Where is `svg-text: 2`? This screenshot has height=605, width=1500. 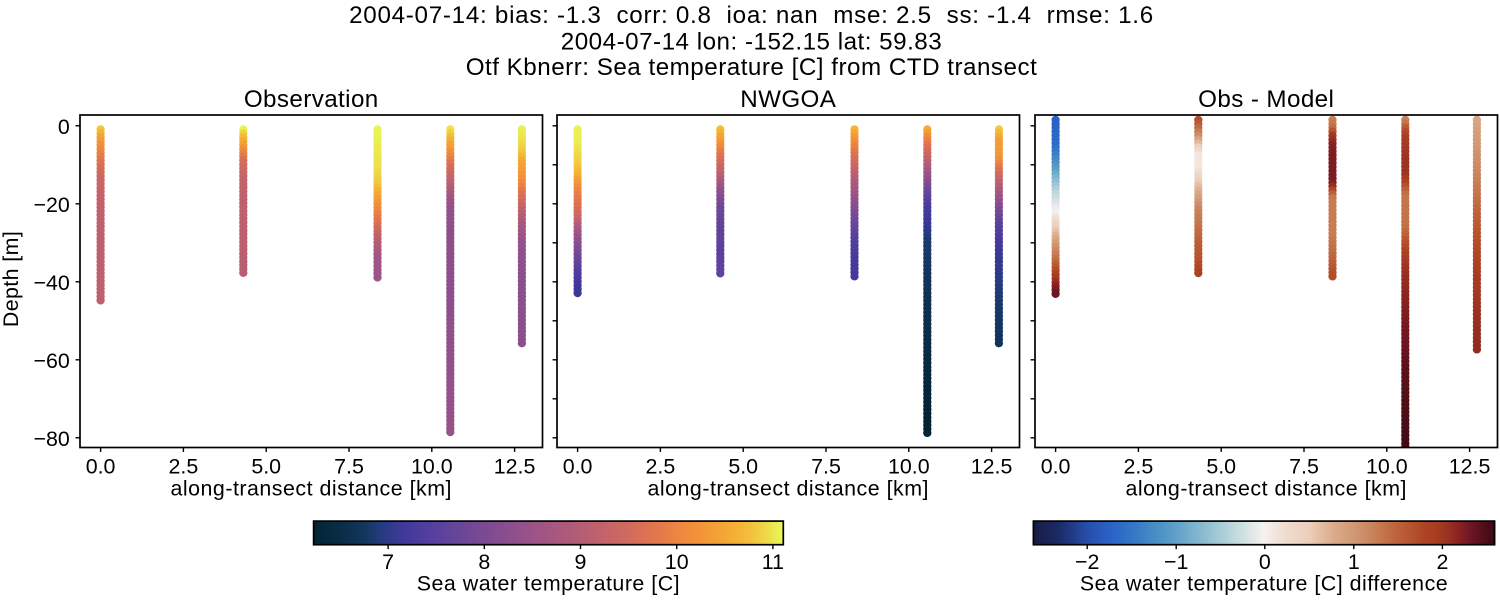 svg-text: 2 is located at coordinates (1442, 562).